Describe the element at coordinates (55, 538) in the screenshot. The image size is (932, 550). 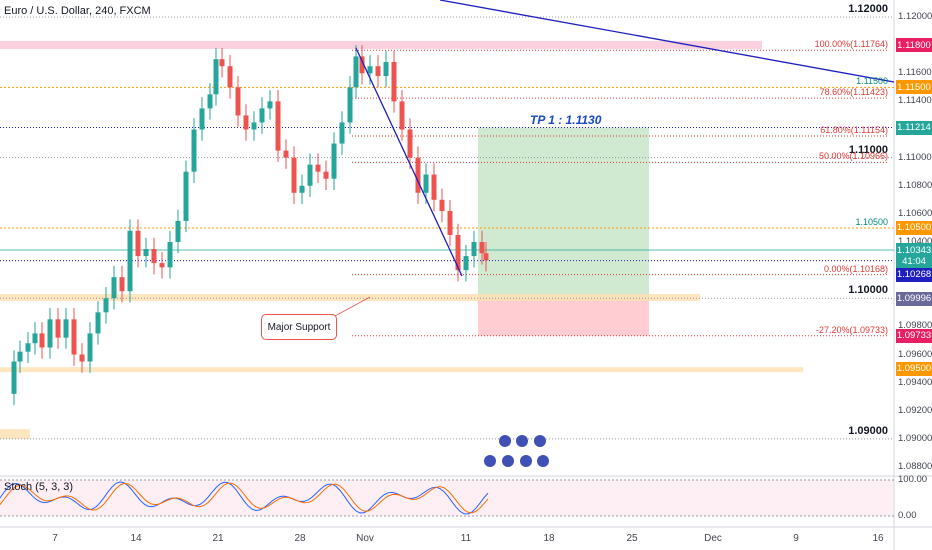
I see `x-tick-label: 7` at that location.